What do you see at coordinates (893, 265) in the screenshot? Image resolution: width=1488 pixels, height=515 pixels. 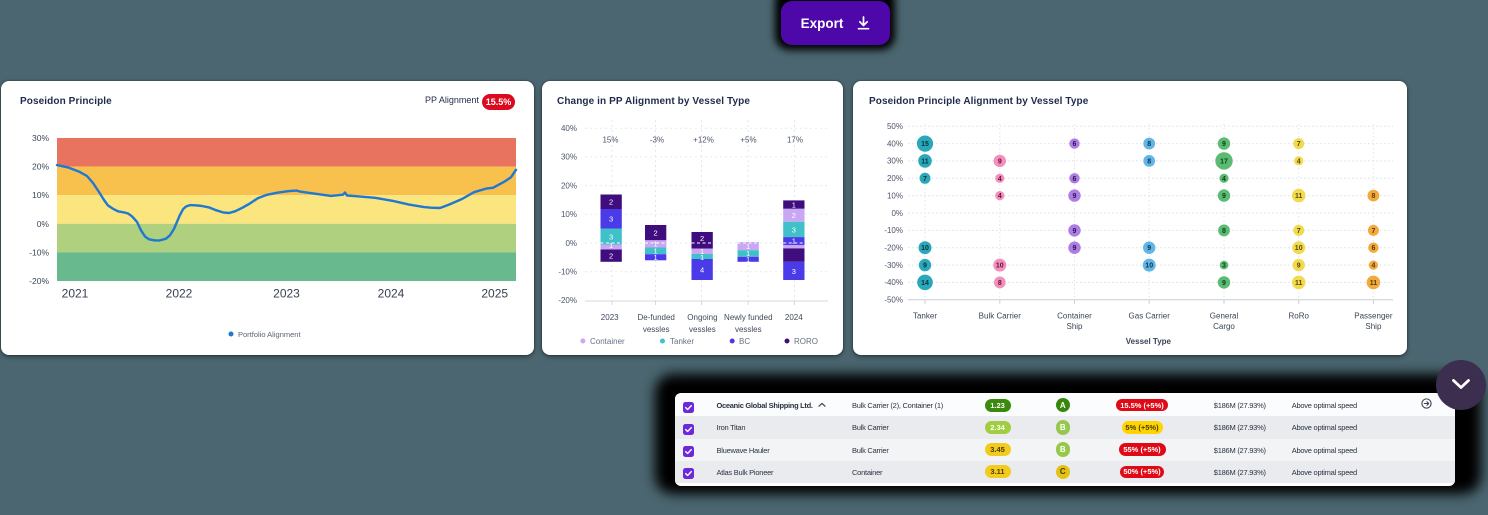 I see `svg-text: -30%` at bounding box center [893, 265].